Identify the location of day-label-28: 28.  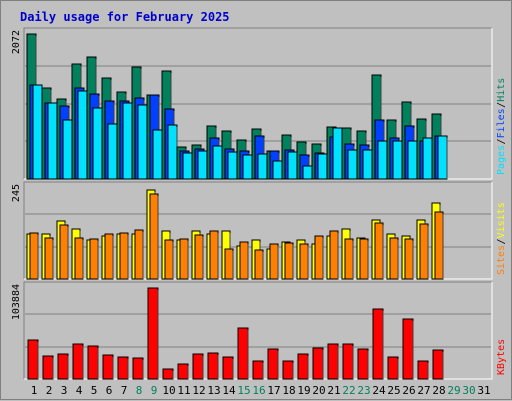
(438, 390).